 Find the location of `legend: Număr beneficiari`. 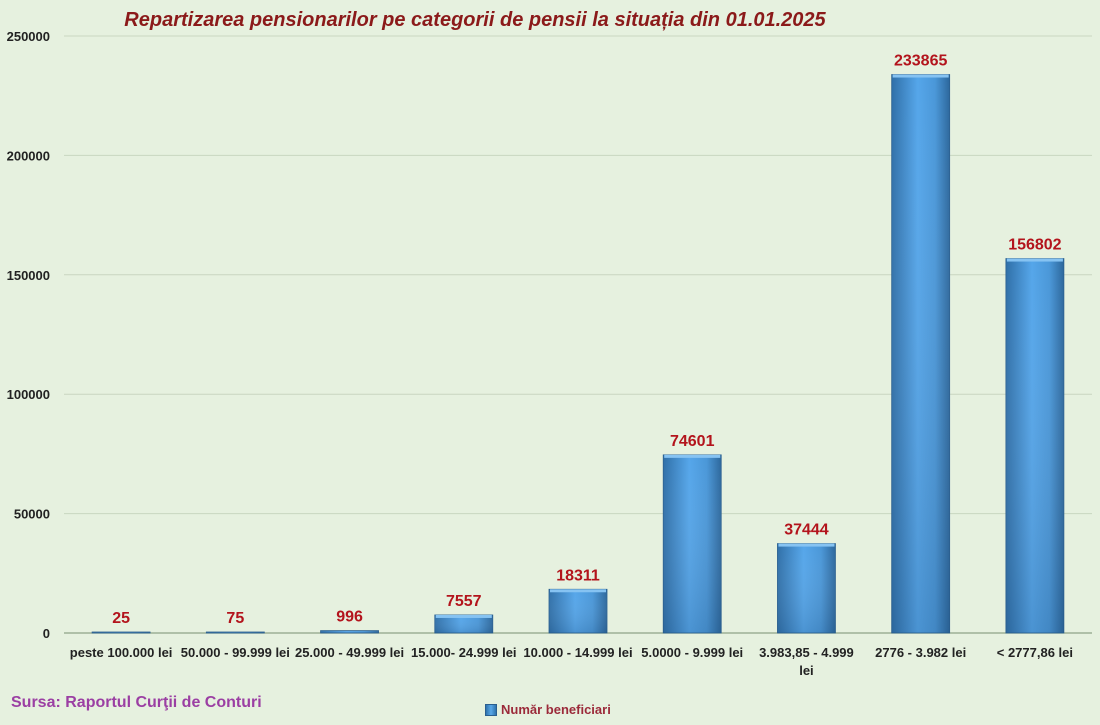

legend: Număr beneficiari is located at coordinates (548, 709).